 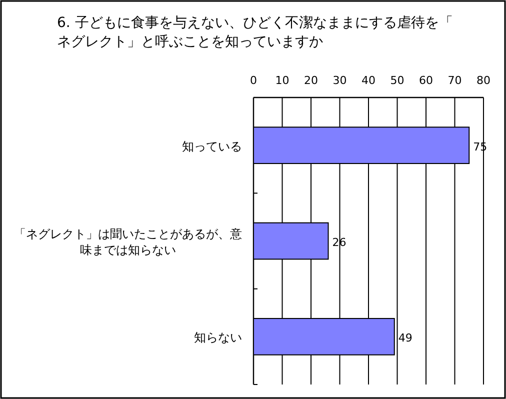 What do you see at coordinates (218, 337) in the screenshot?
I see `category: 知らない` at bounding box center [218, 337].